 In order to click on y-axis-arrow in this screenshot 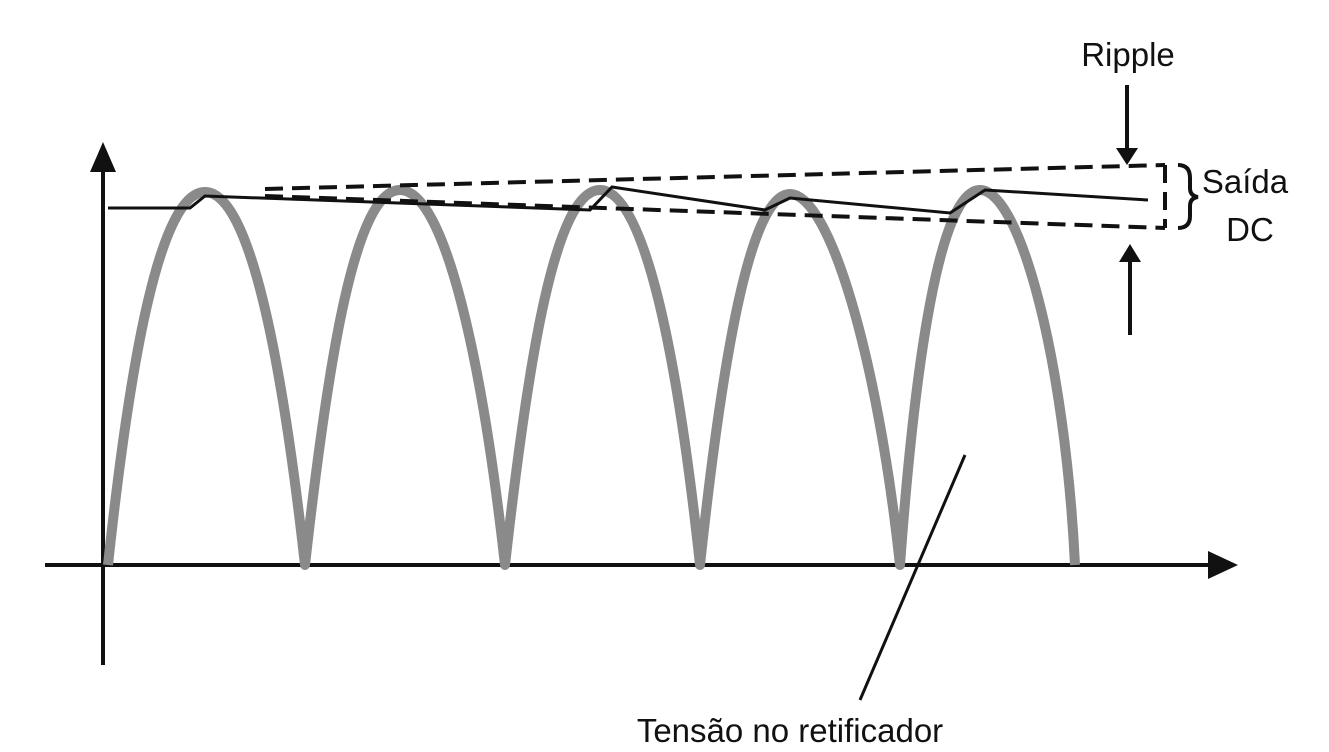, I will do `click(103, 157)`.